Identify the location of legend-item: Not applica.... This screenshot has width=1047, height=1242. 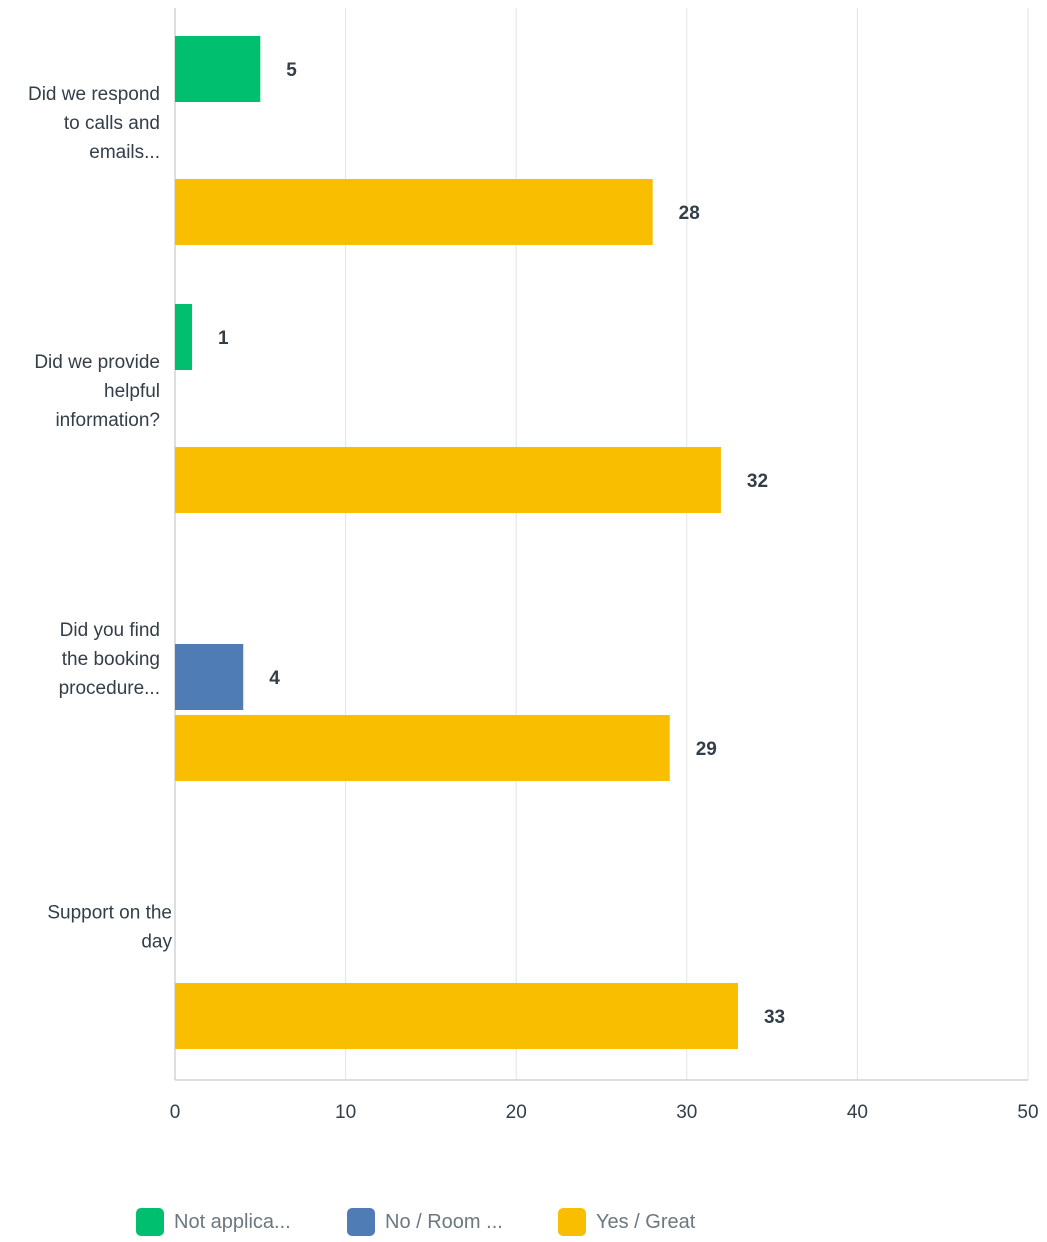
(213, 1222).